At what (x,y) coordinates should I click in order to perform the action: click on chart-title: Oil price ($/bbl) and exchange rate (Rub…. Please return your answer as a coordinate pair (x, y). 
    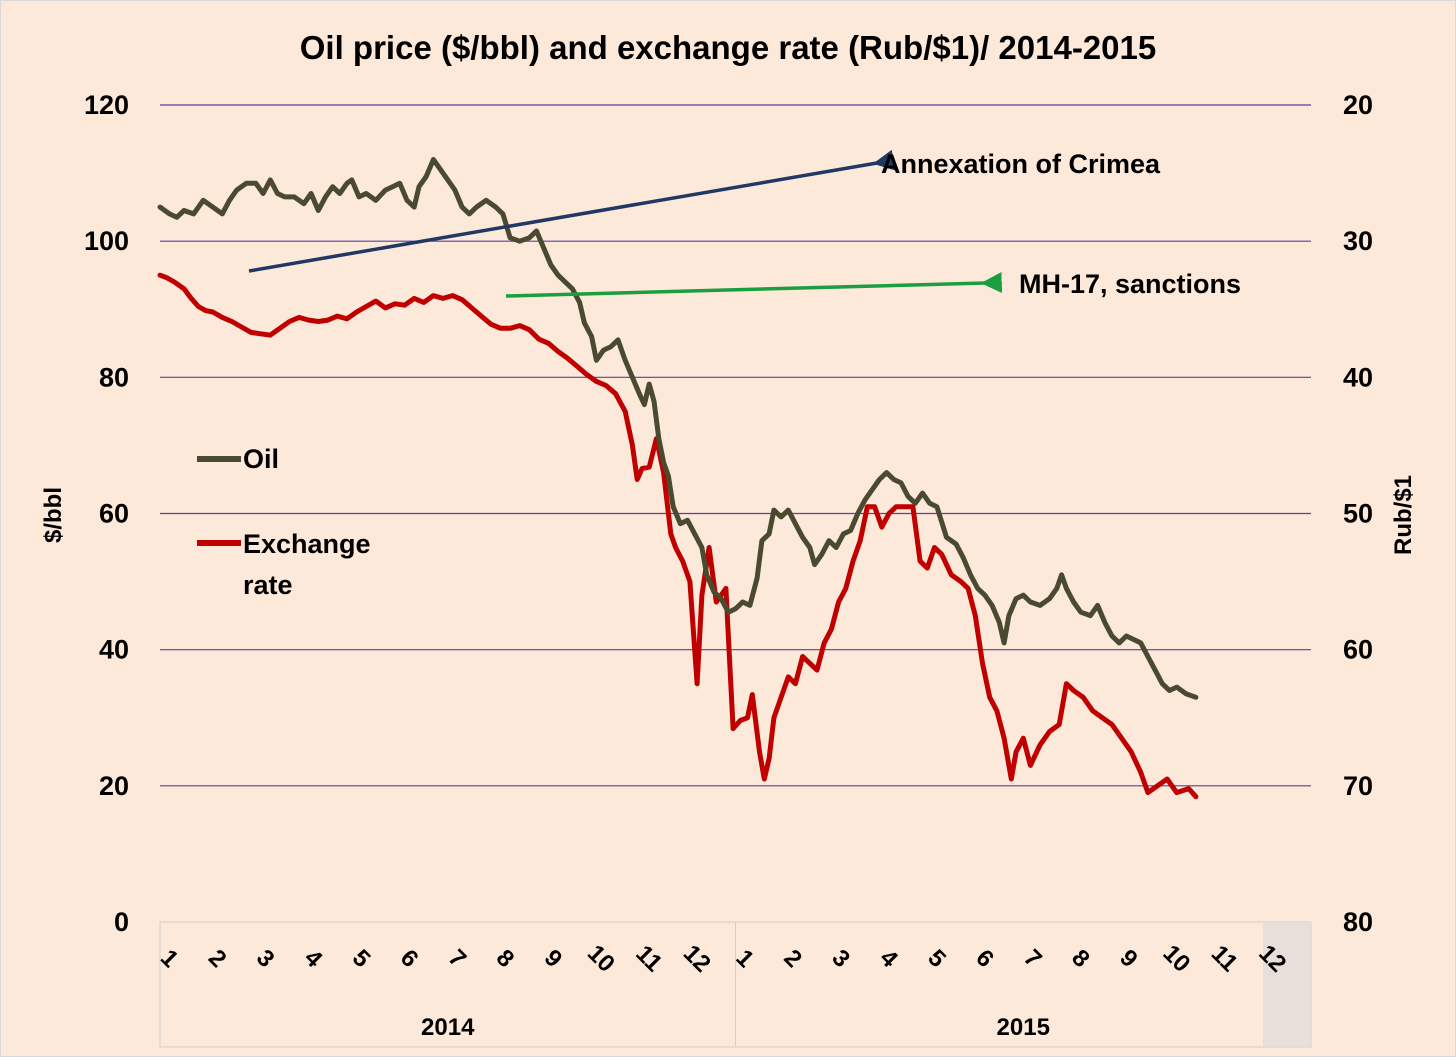
    Looking at the image, I should click on (728, 47).